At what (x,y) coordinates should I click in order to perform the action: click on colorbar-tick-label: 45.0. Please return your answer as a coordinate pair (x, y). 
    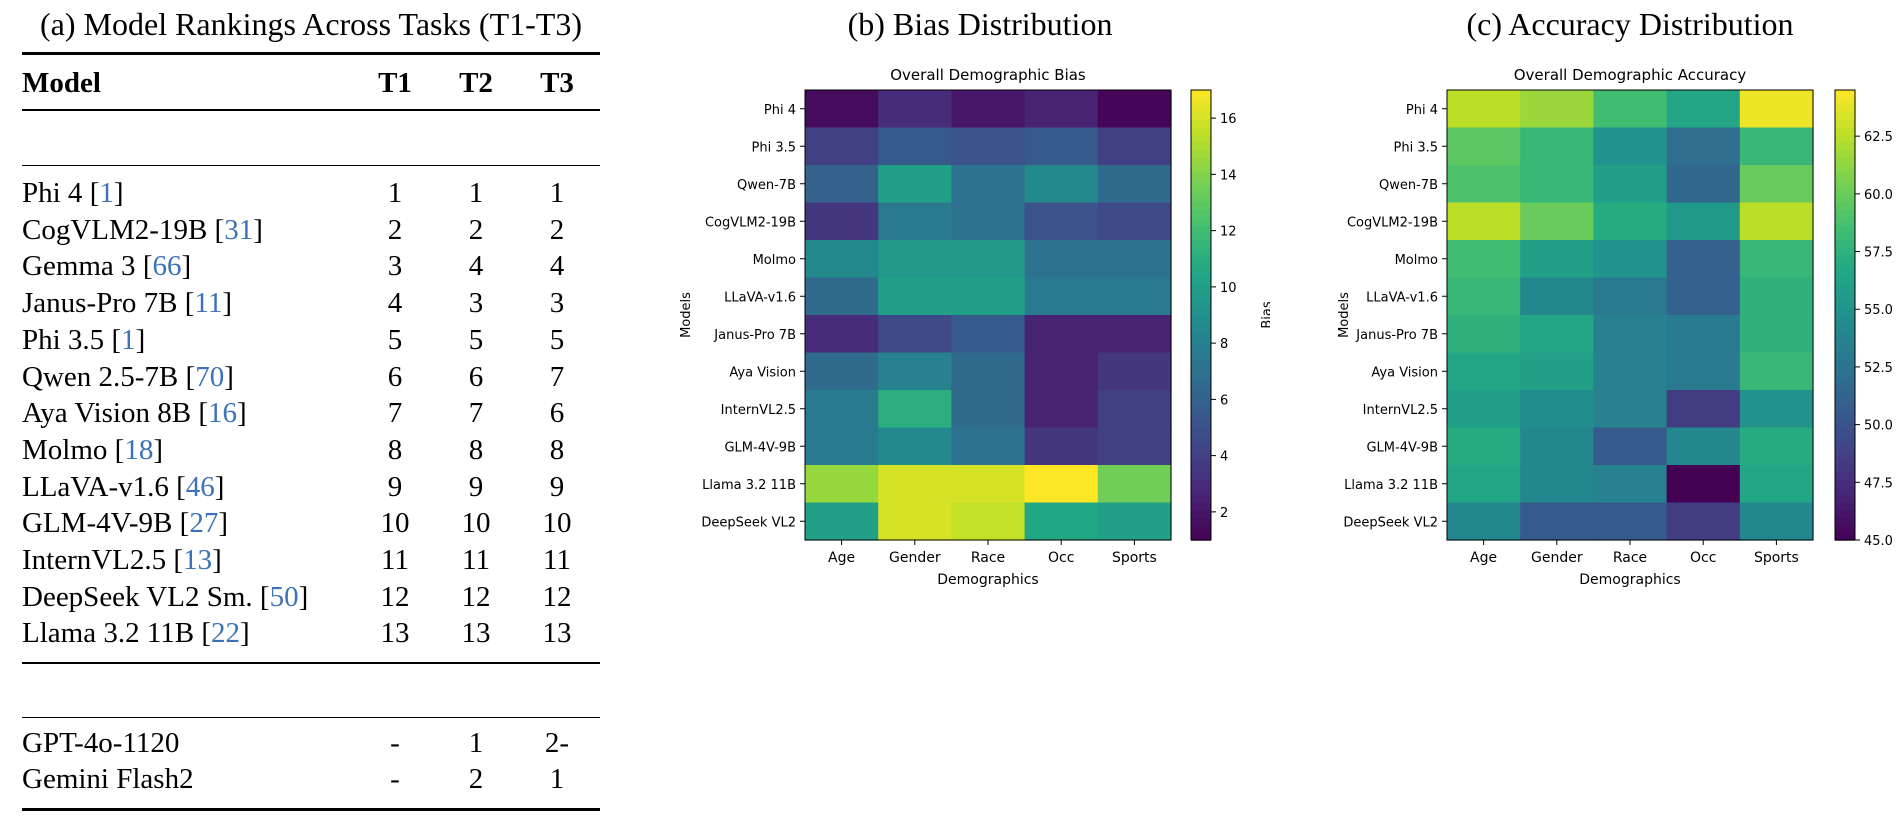
    Looking at the image, I should click on (1878, 541).